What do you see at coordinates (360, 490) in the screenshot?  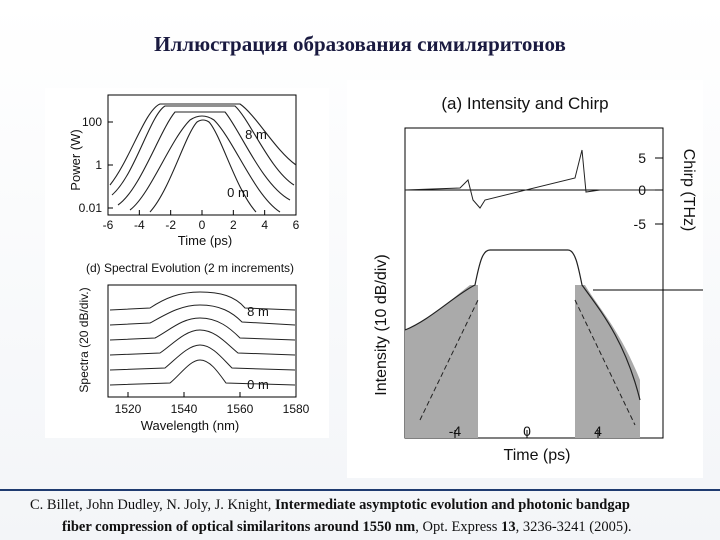 I see `divider` at bounding box center [360, 490].